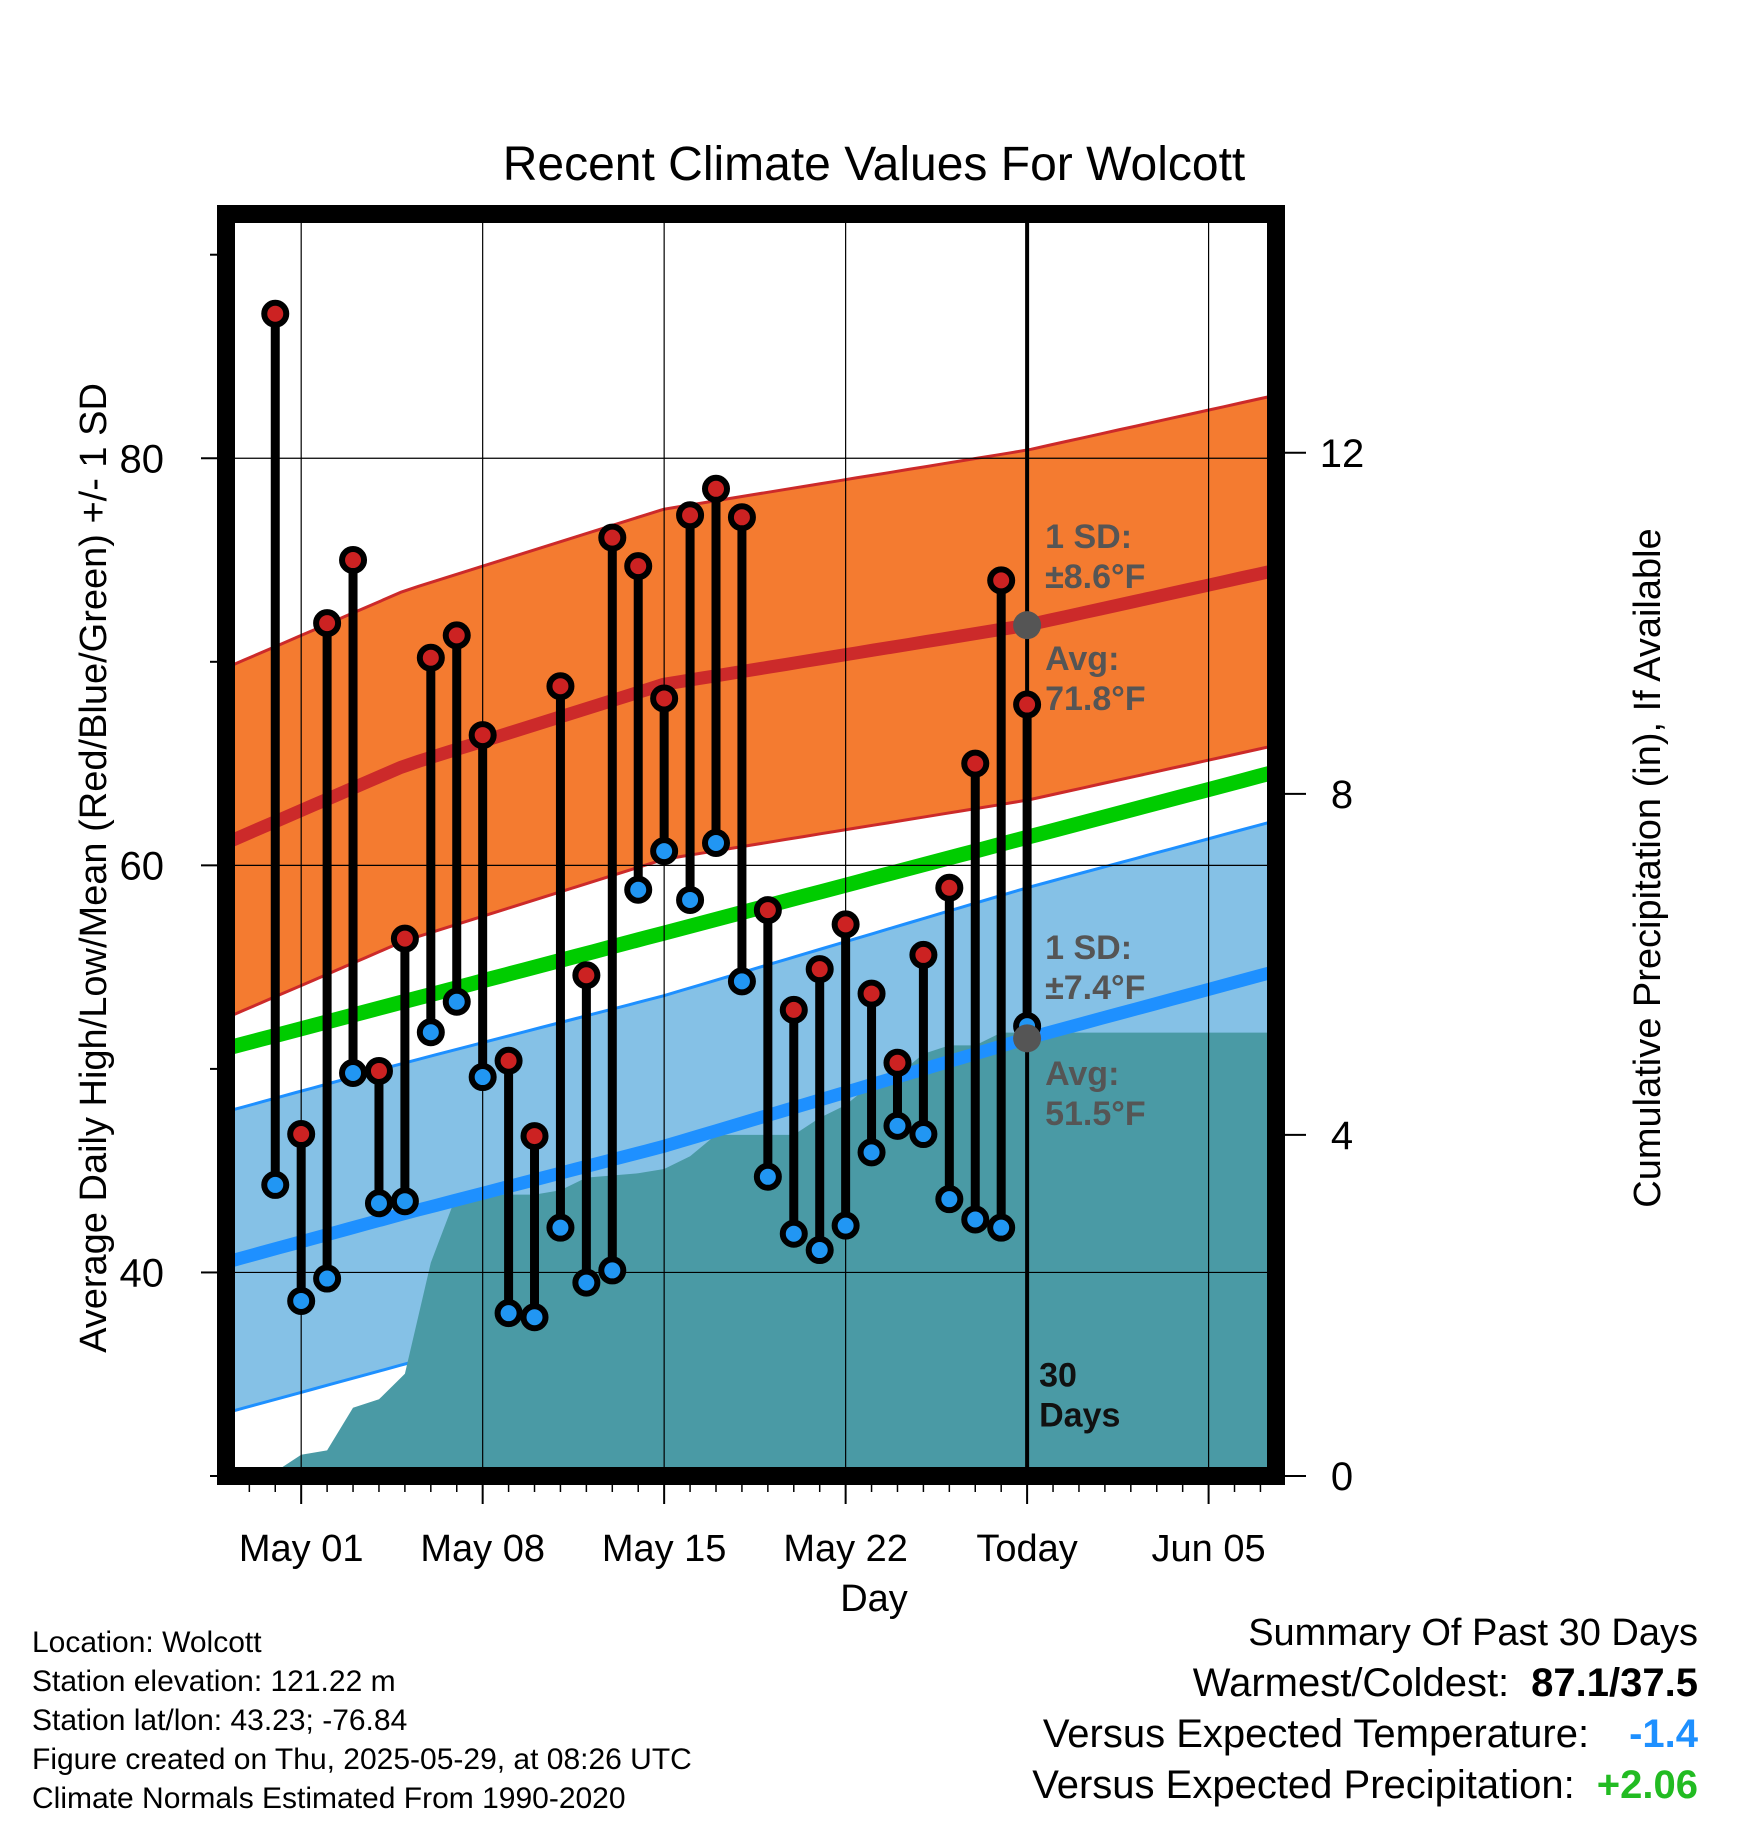 This screenshot has height=1828, width=1748. Describe the element at coordinates (1647, 1785) in the screenshot. I see `precip-value: +2.06` at that location.